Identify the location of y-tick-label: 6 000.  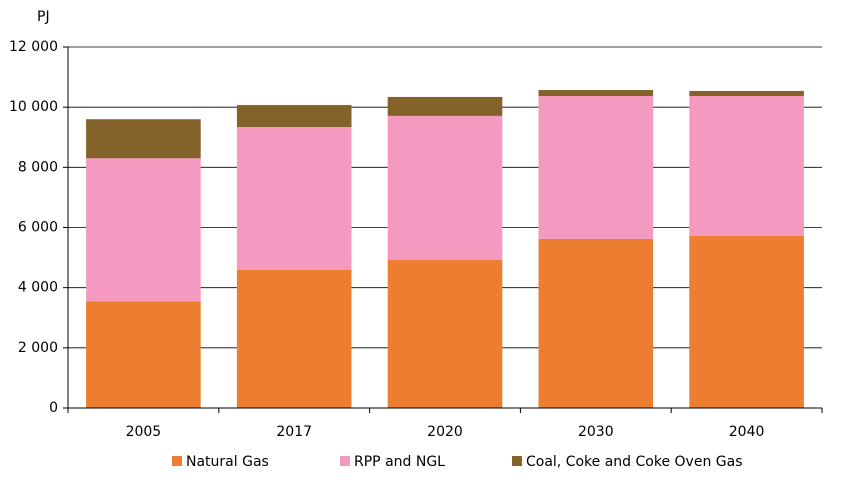
(38, 228).